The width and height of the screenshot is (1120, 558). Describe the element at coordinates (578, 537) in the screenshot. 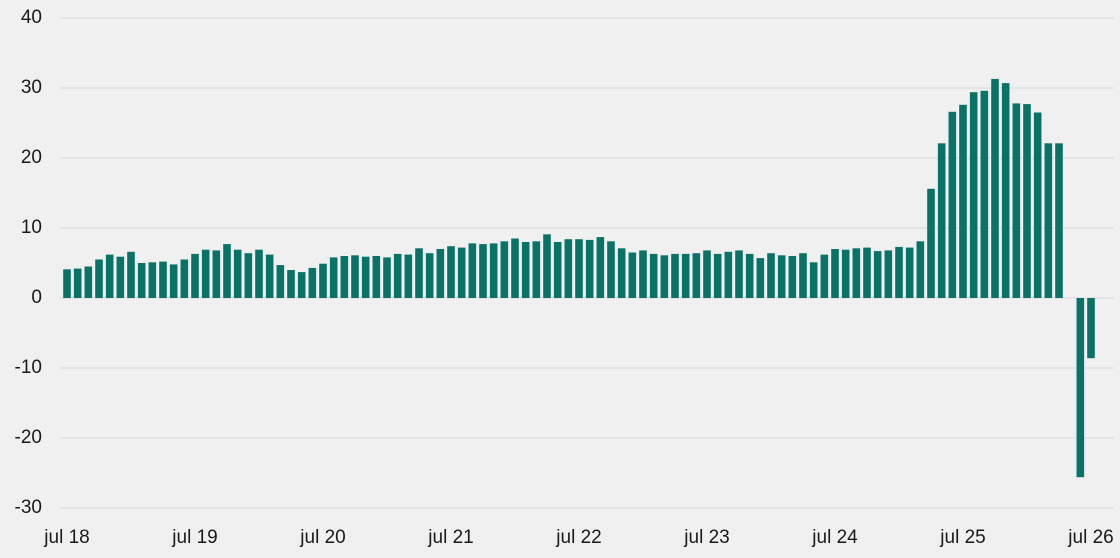

I see `x-tick-label: jul 22` at that location.